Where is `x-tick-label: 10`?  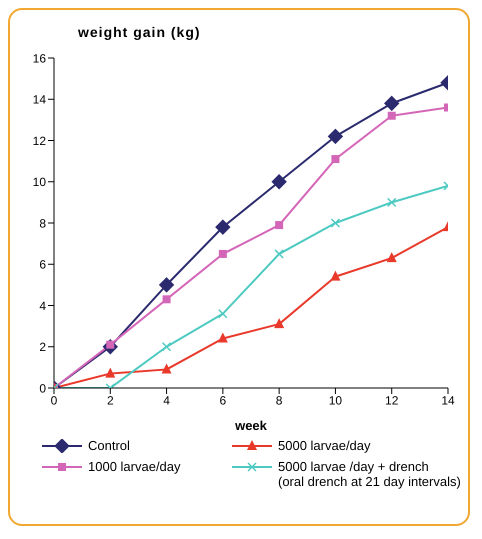
x-tick-label: 10 is located at coordinates (335, 401).